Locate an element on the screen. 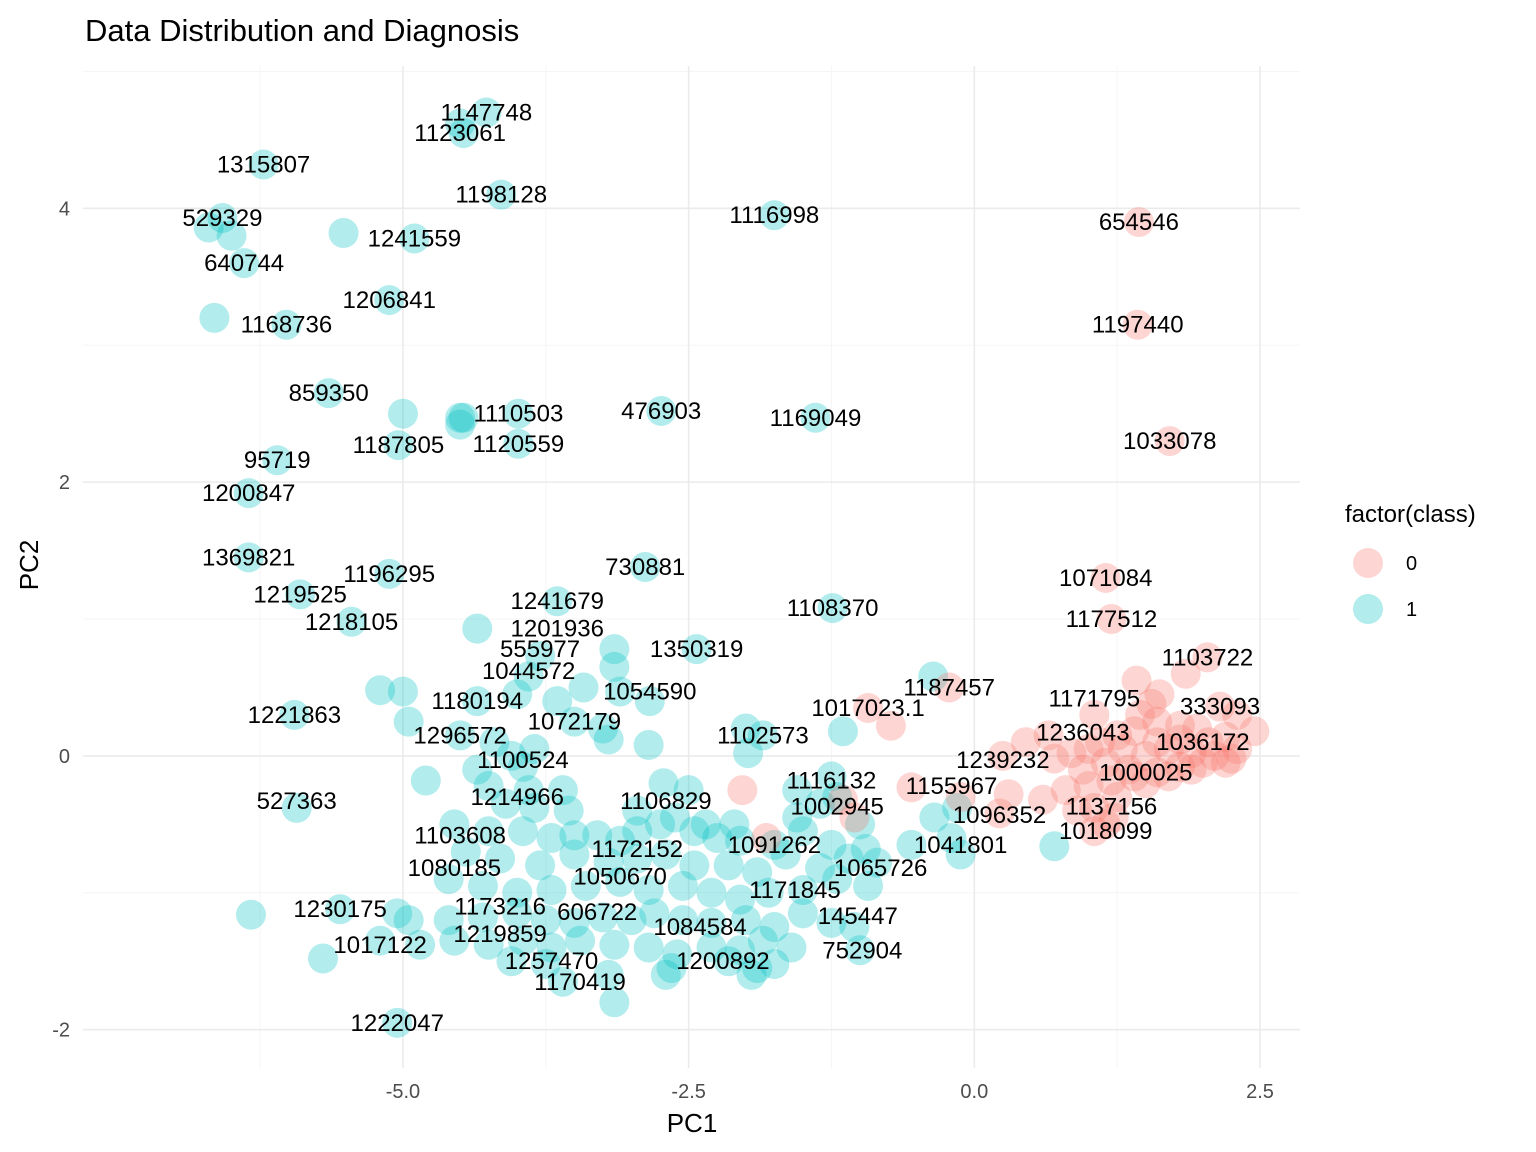  point-label: 1000025 is located at coordinates (1145, 772).